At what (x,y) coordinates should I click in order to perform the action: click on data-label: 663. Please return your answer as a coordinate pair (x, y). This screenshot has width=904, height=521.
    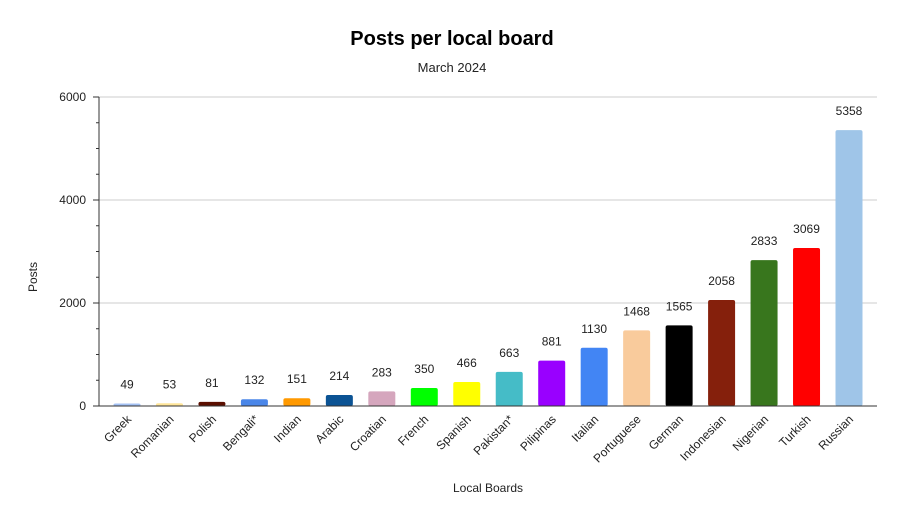
    Looking at the image, I should click on (509, 353).